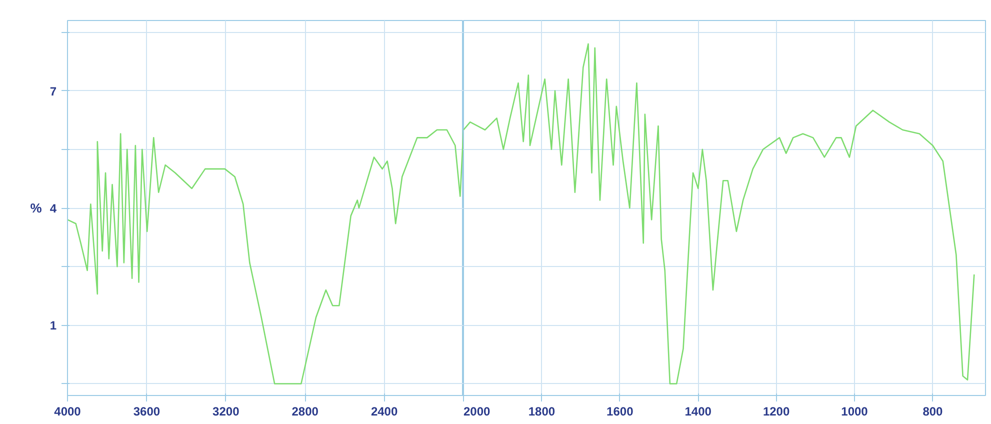 The width and height of the screenshot is (991, 424). What do you see at coordinates (53, 209) in the screenshot?
I see `y-tick-label: 4` at bounding box center [53, 209].